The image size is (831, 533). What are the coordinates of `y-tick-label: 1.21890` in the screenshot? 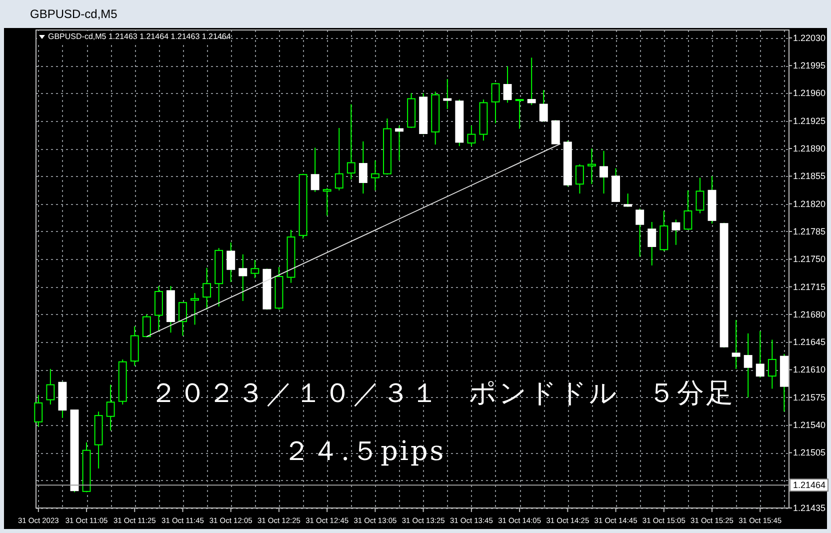 It's located at (809, 149).